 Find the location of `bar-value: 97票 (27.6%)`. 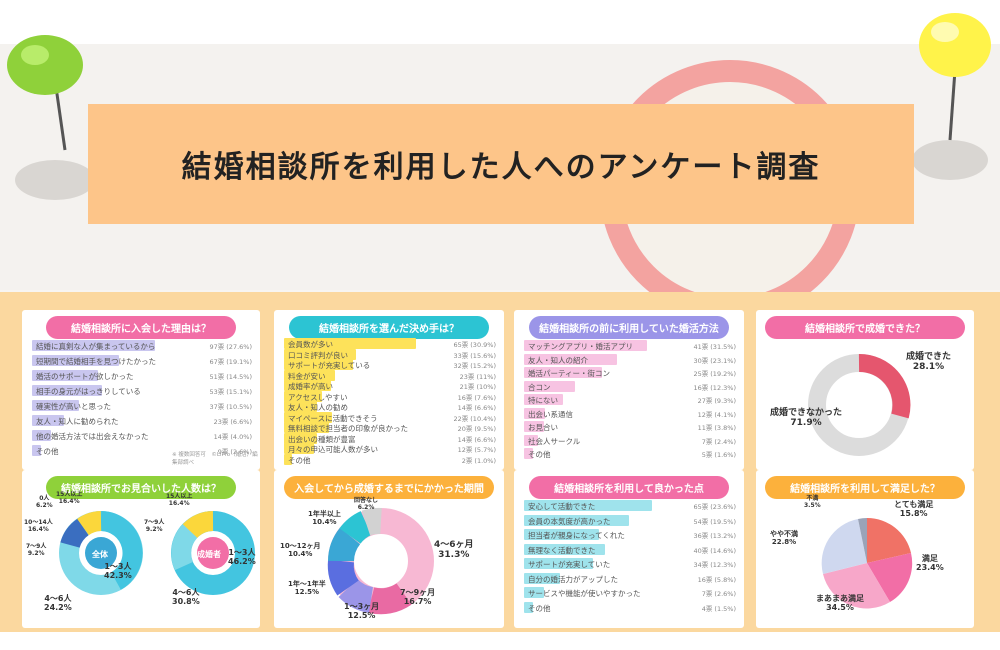

bar-value: 97票 (27.6%) is located at coordinates (230, 347).